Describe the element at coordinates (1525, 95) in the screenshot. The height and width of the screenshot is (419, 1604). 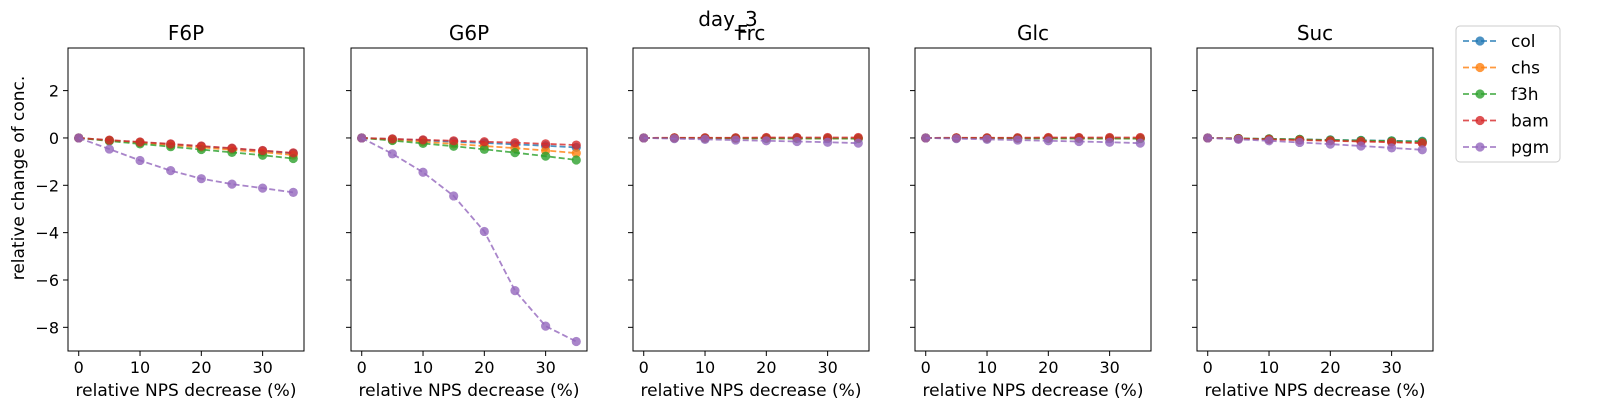
I see `legend-label: f3h` at that location.